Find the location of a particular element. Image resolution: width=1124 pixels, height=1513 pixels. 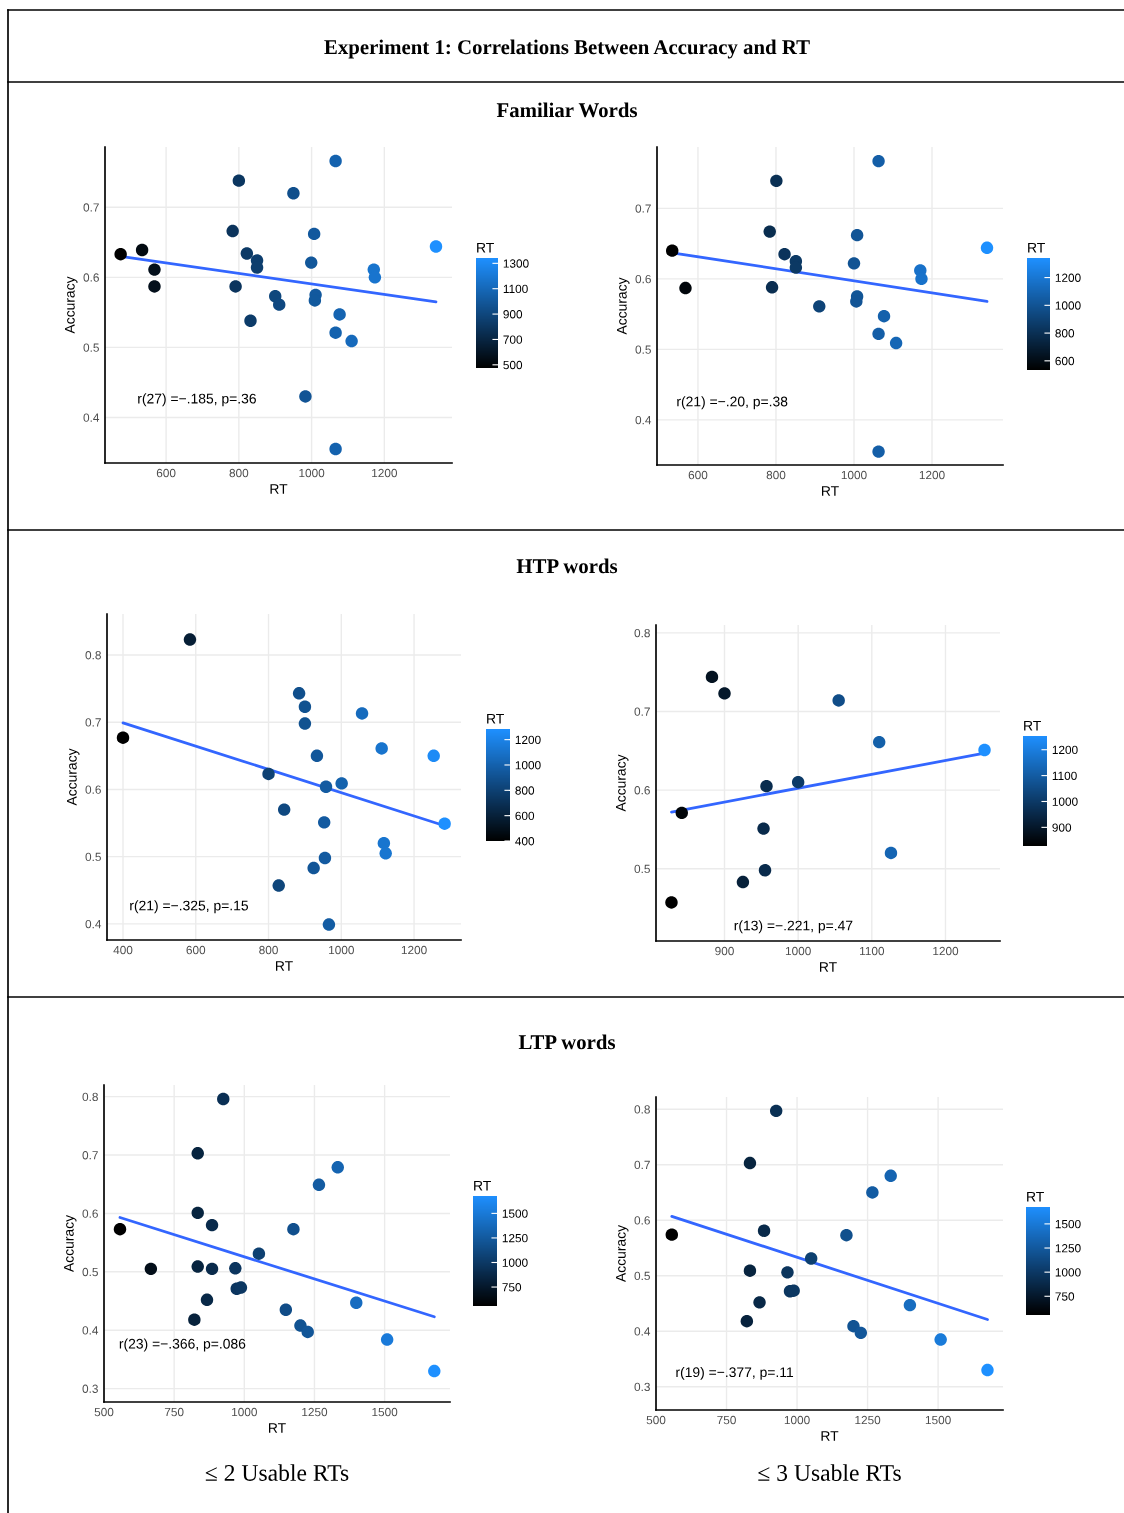

color-bar-label: 1200 is located at coordinates (1068, 277).